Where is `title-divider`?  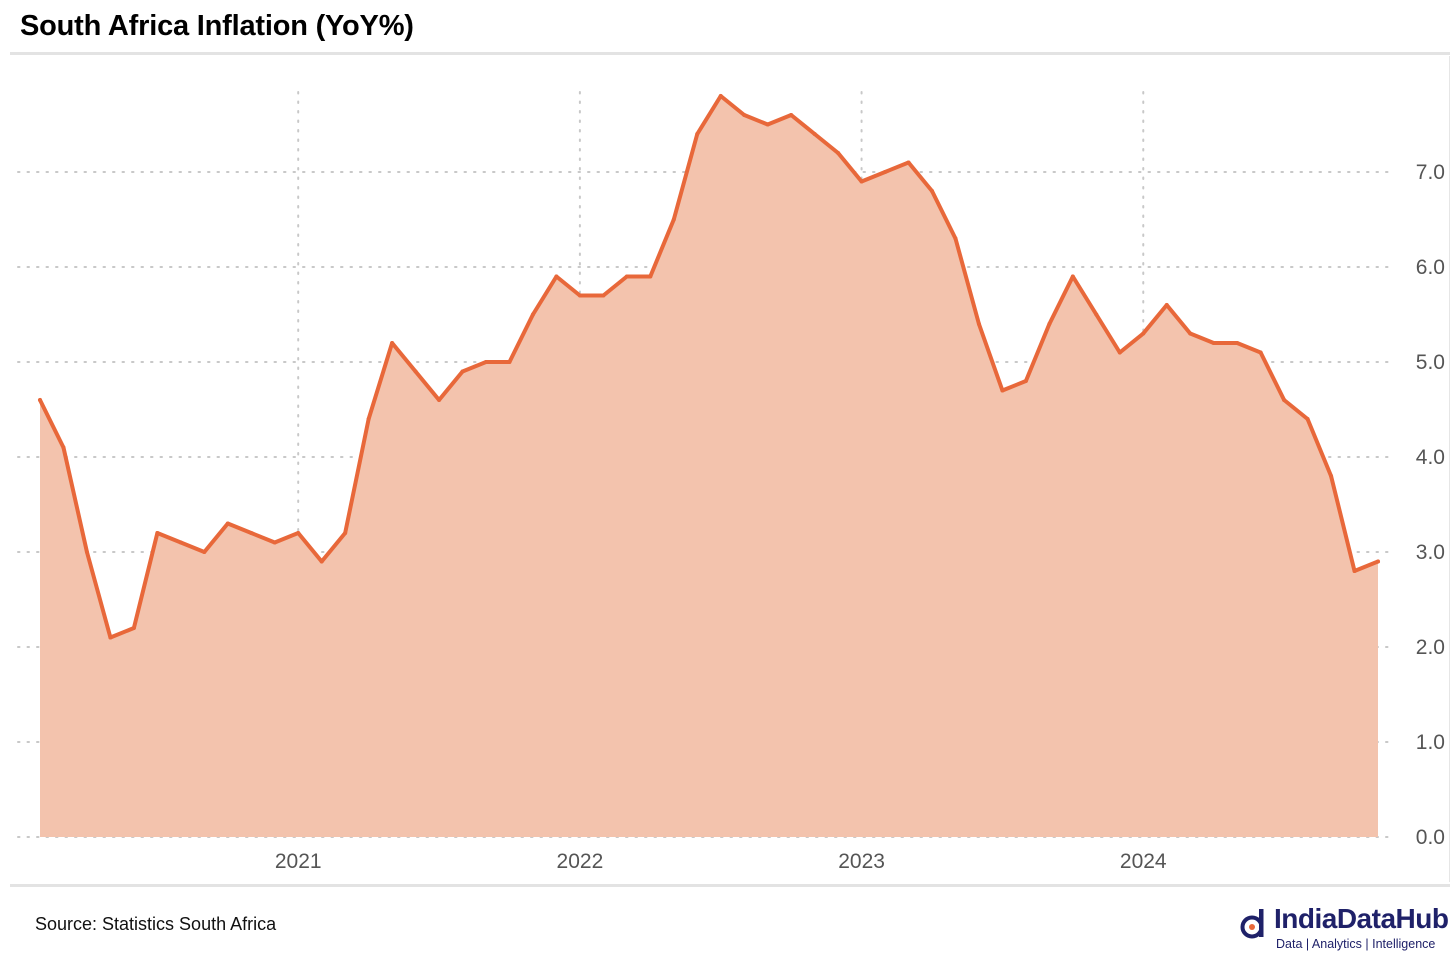
title-divider is located at coordinates (730, 53).